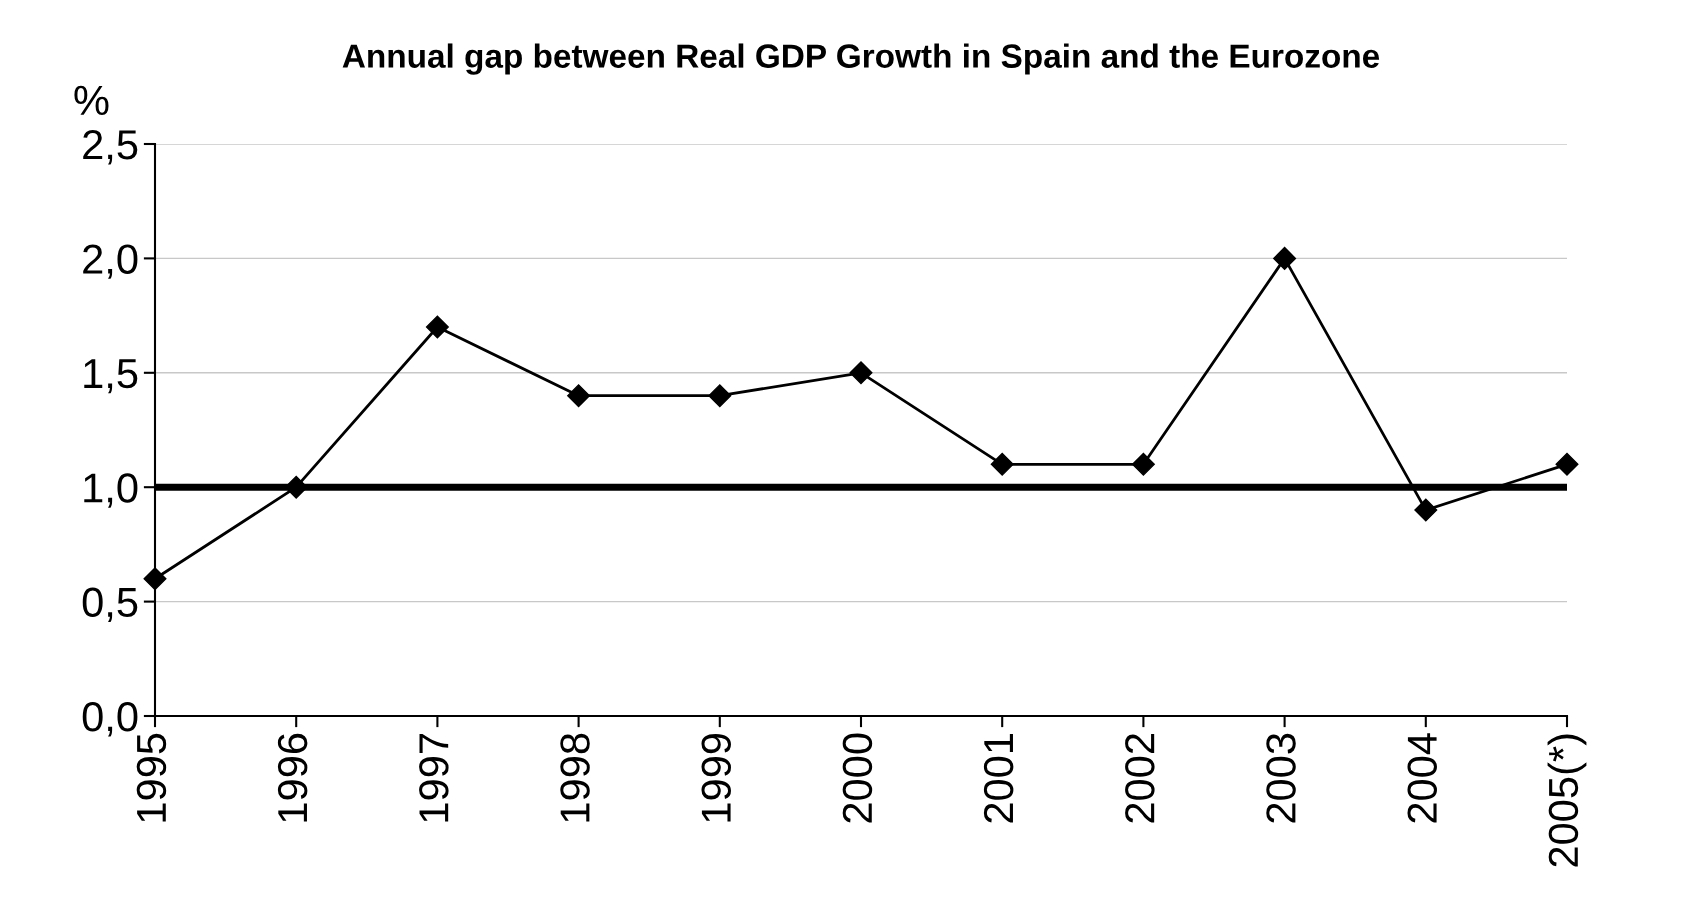 This screenshot has height=924, width=1700. Describe the element at coordinates (110, 605) in the screenshot. I see `y-tick-label: 0,5` at that location.